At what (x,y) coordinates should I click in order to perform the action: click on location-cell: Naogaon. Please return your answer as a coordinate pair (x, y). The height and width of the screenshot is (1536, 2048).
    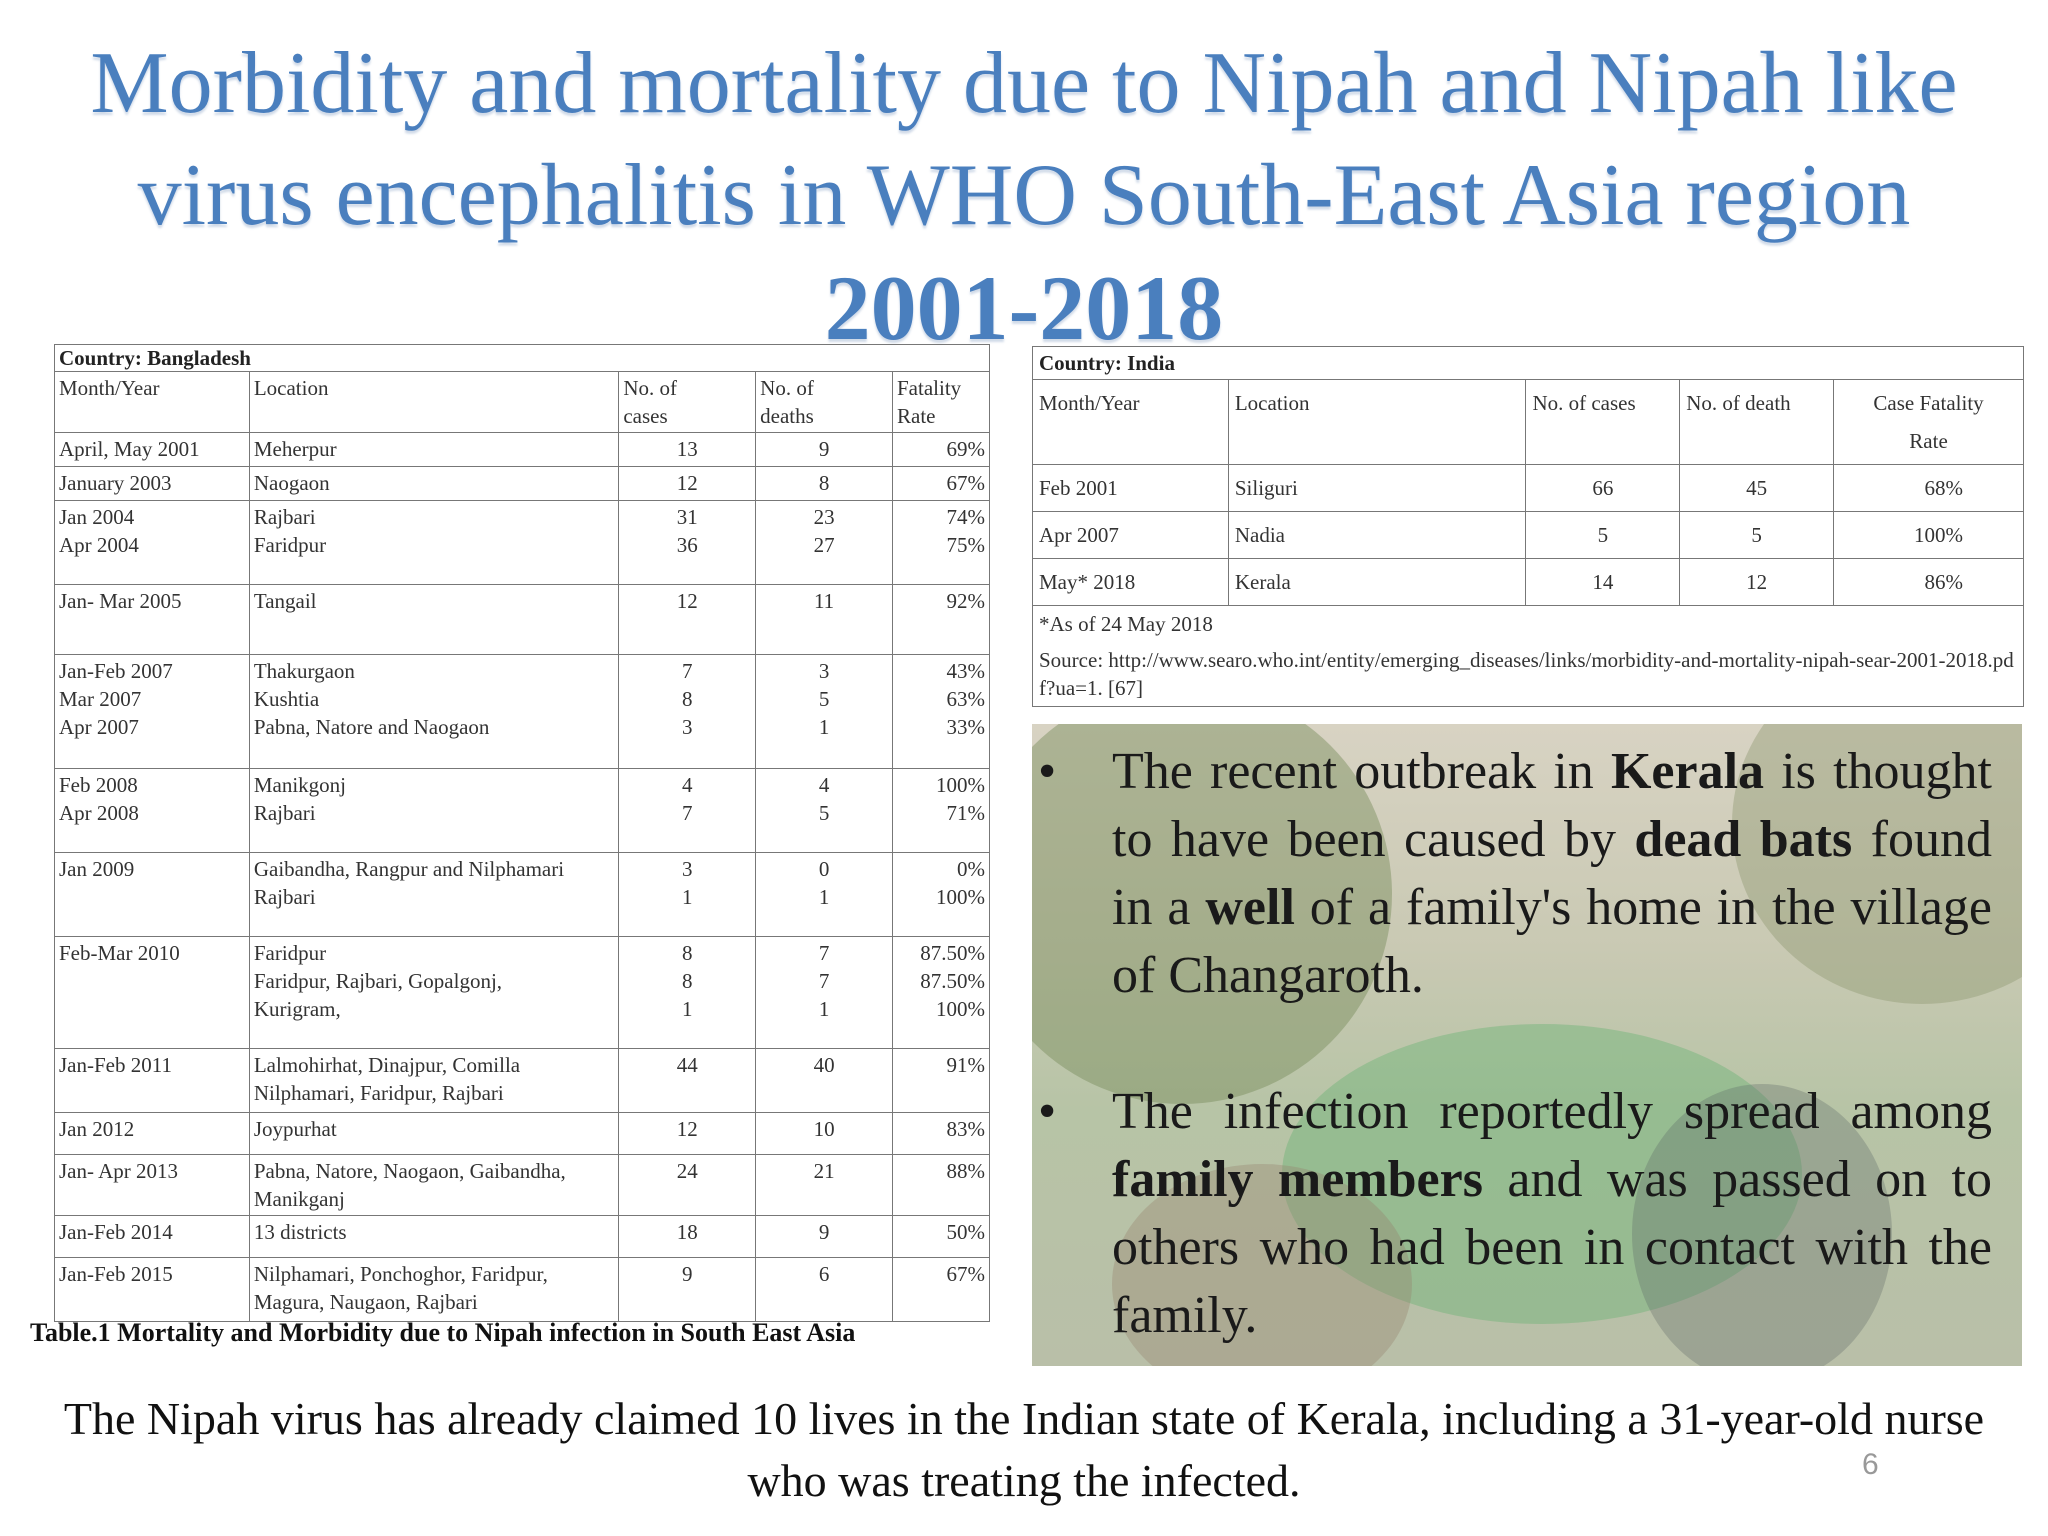
    Looking at the image, I should click on (434, 483).